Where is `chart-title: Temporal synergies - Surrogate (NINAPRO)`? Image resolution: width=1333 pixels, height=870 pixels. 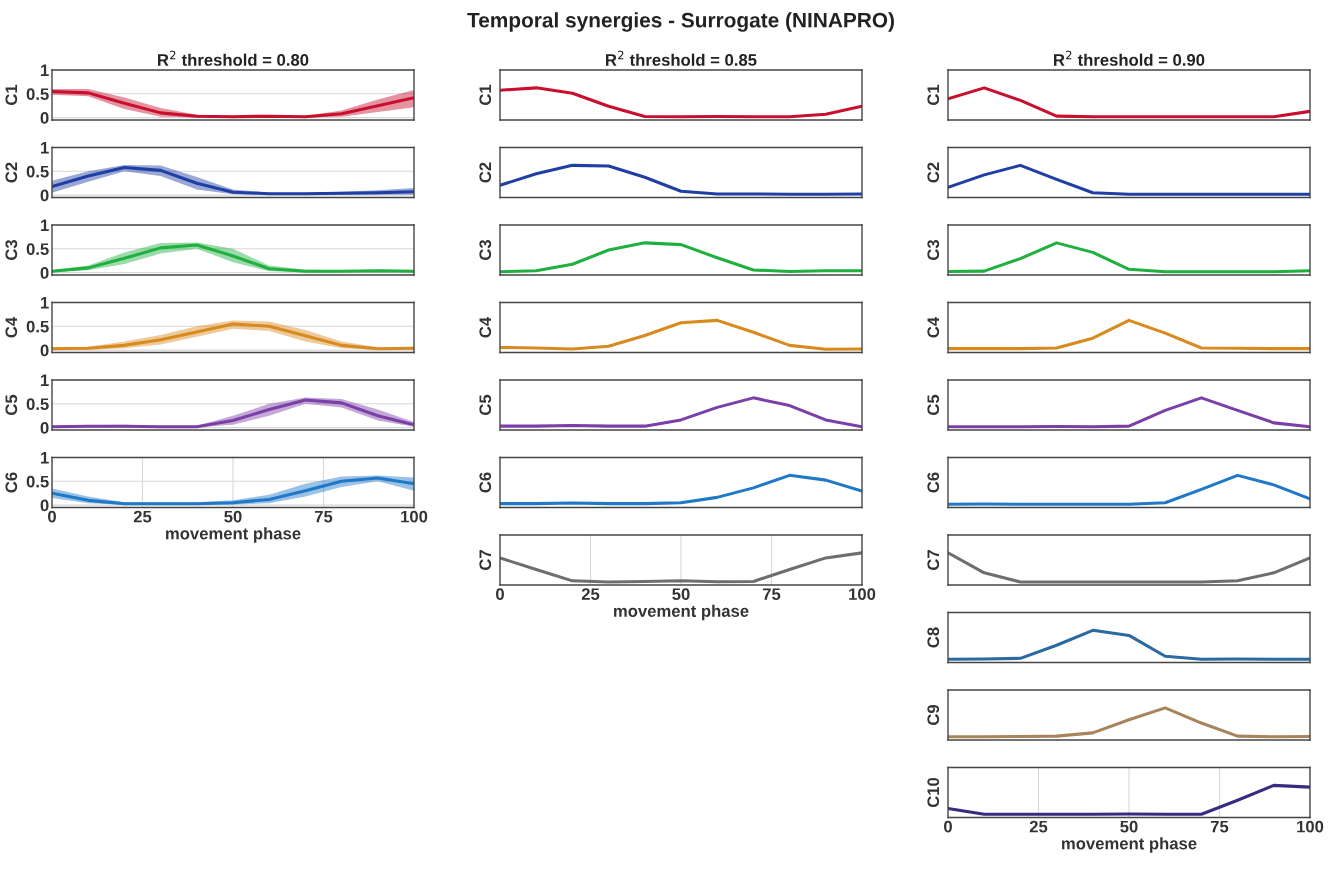
chart-title: Temporal synergies - Surrogate (NINAPRO) is located at coordinates (680, 22).